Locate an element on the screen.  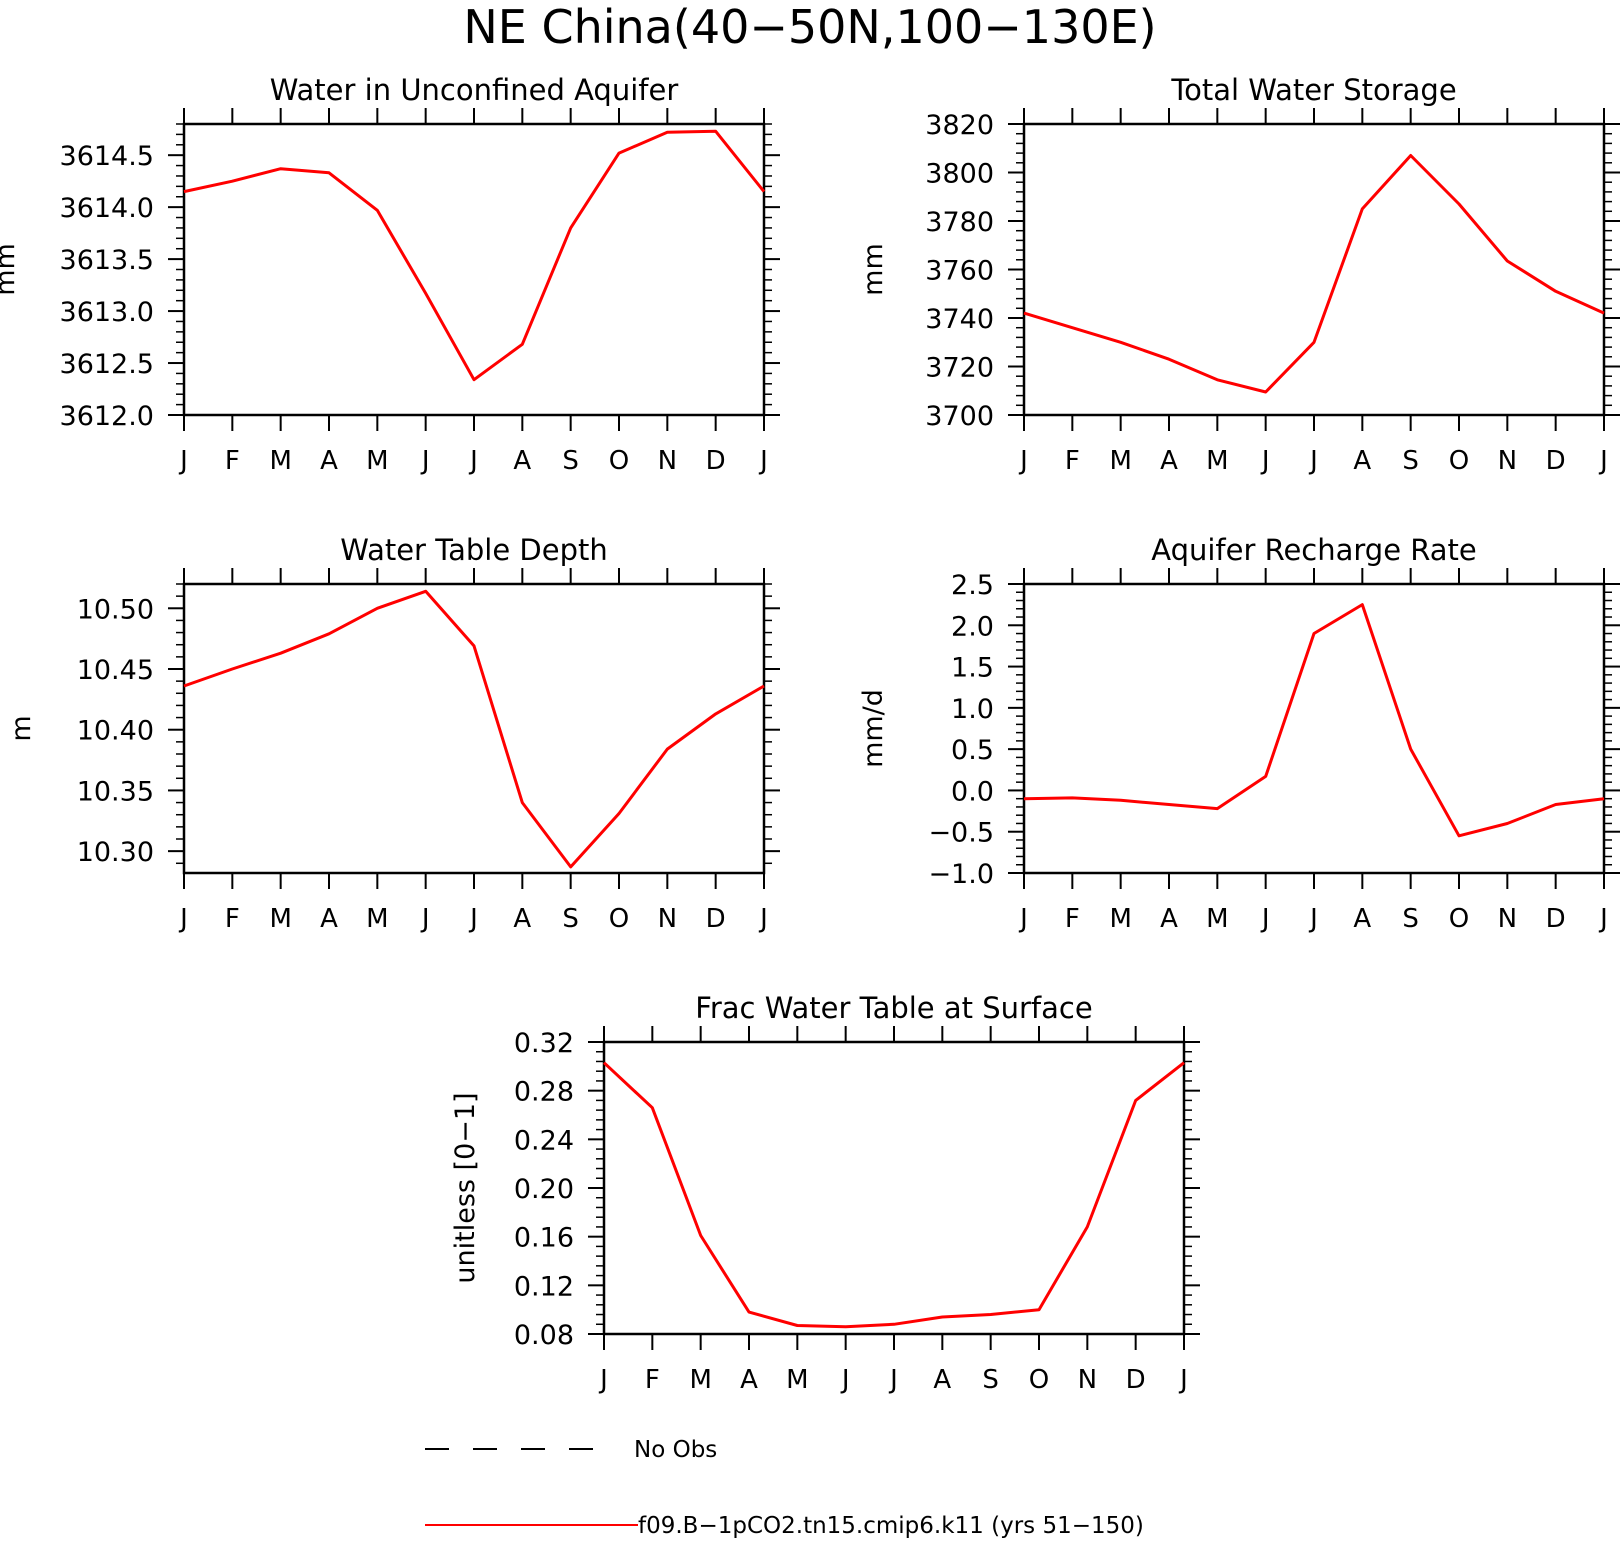
figure-title: NE China(40−50N,100−130E) is located at coordinates (809, 27).